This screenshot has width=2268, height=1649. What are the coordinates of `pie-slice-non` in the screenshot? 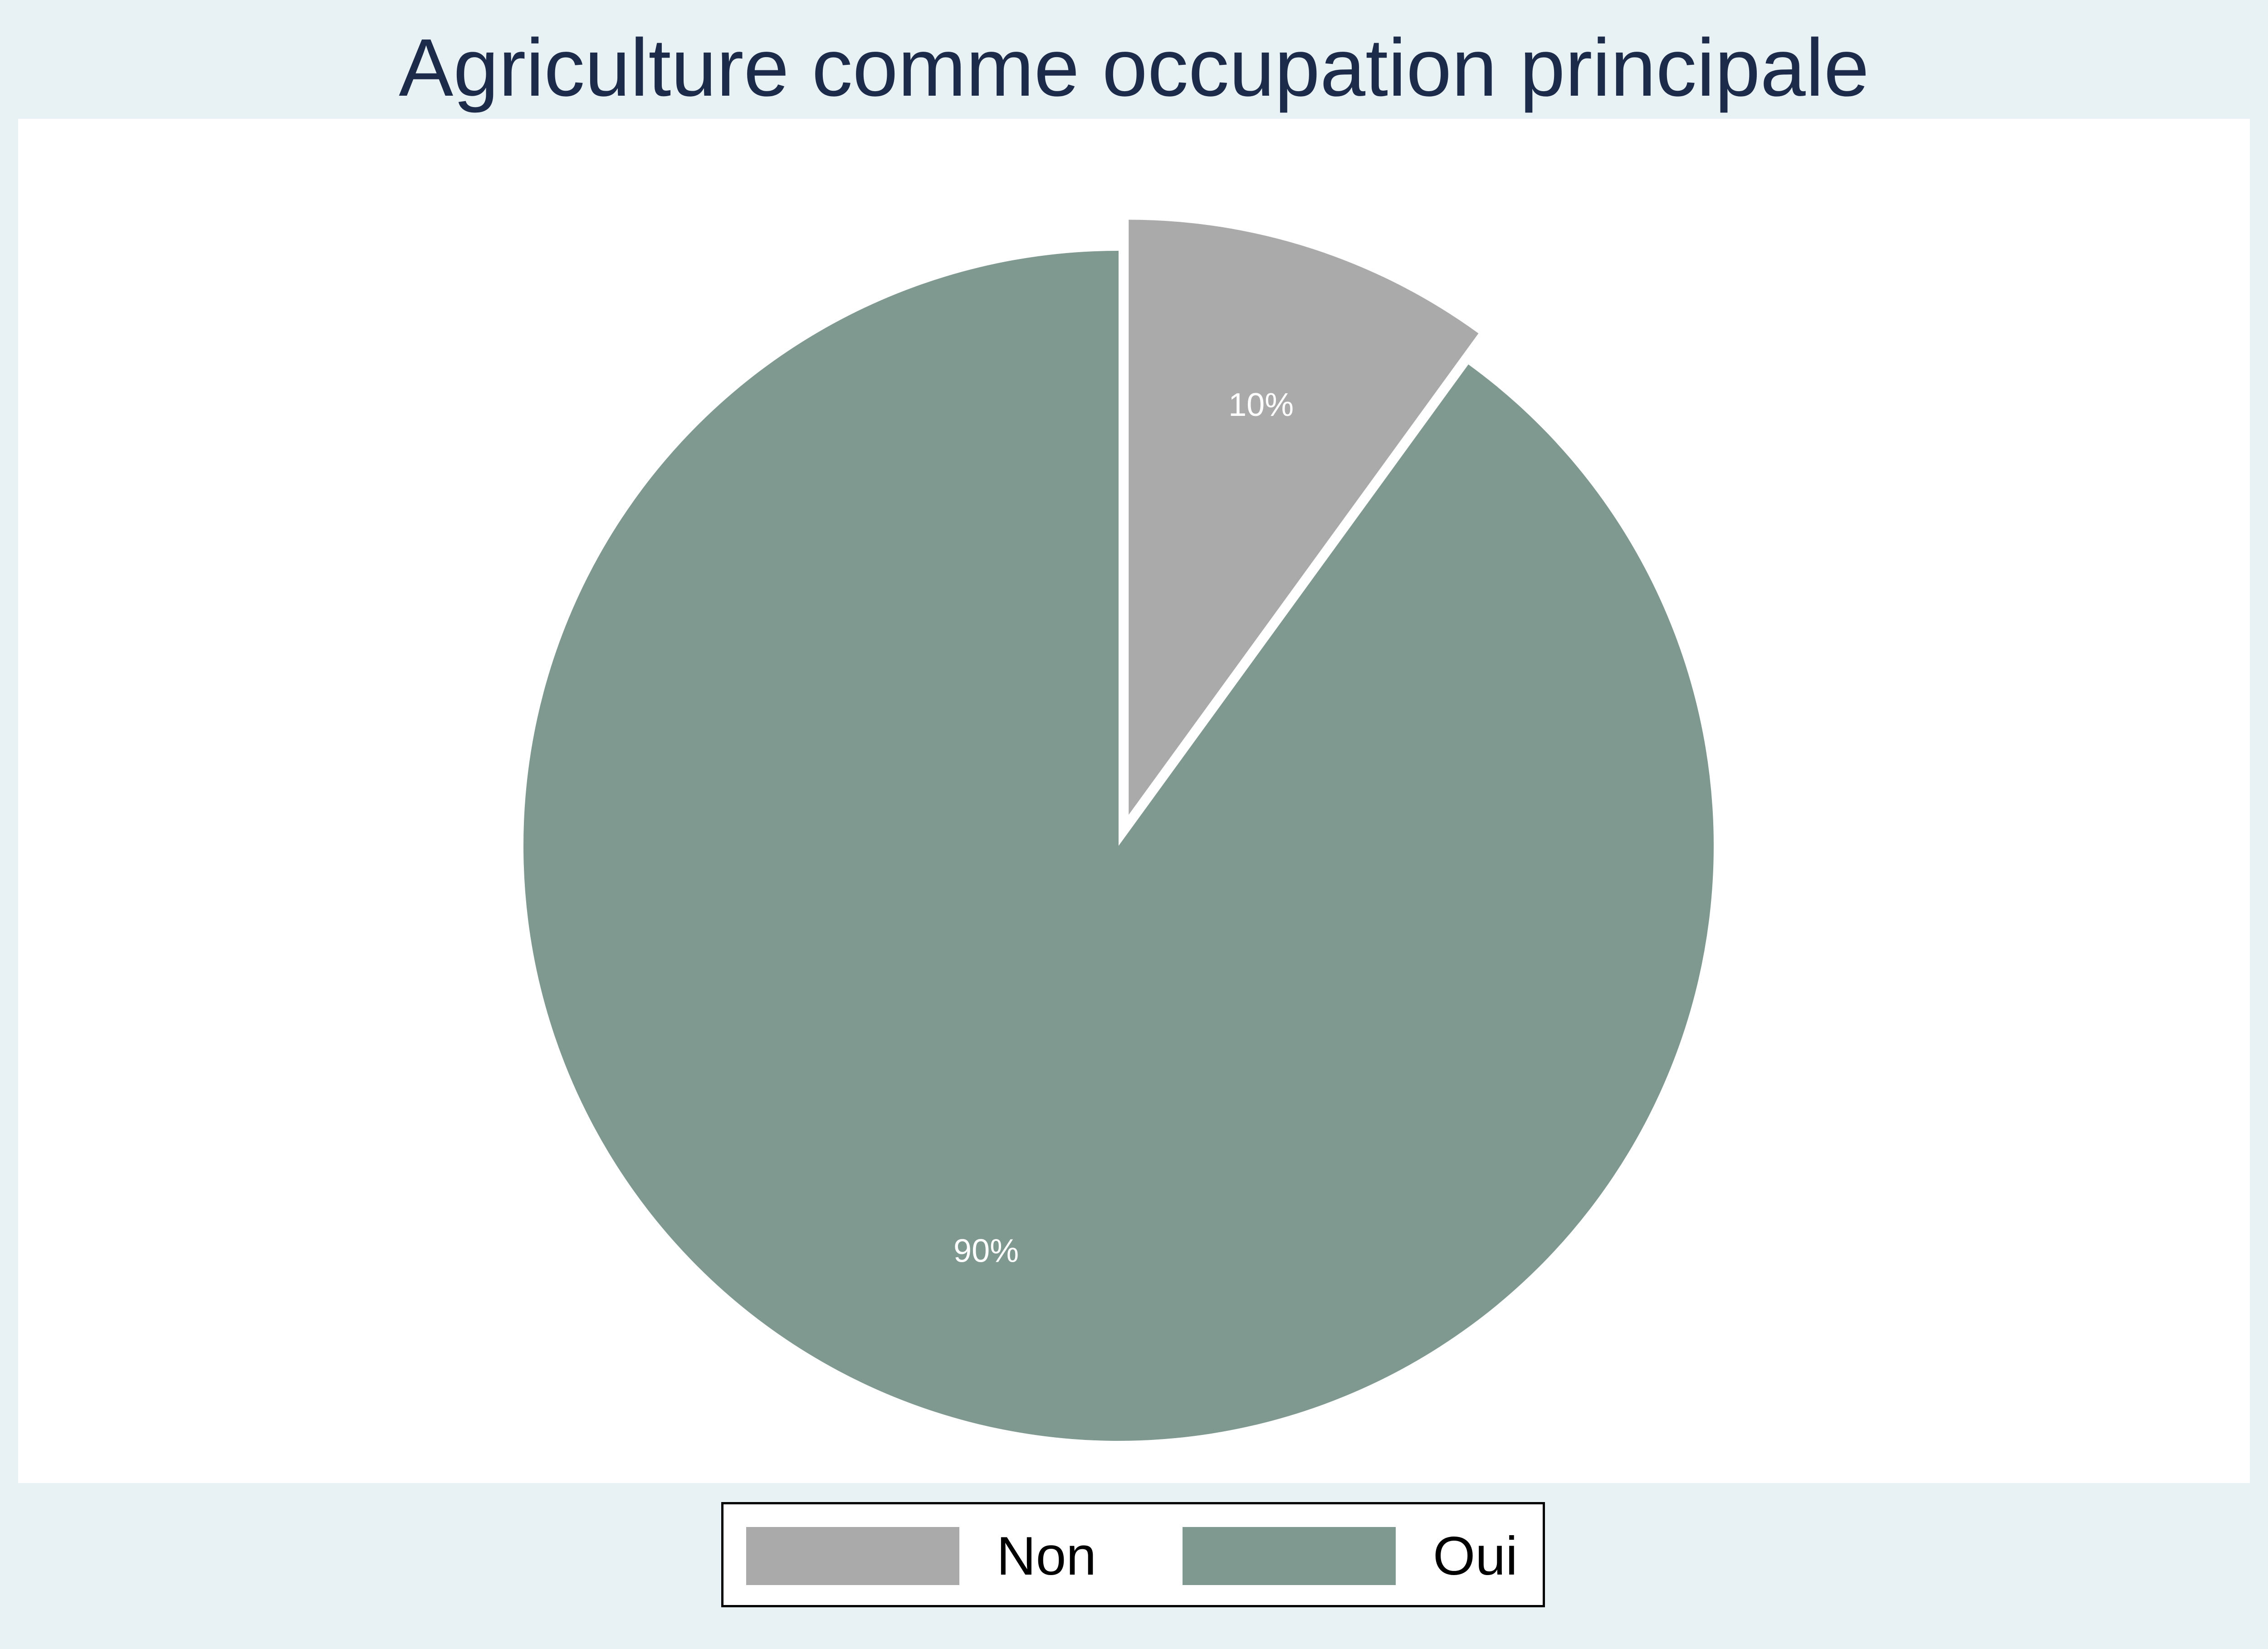 It's located at (1304, 517).